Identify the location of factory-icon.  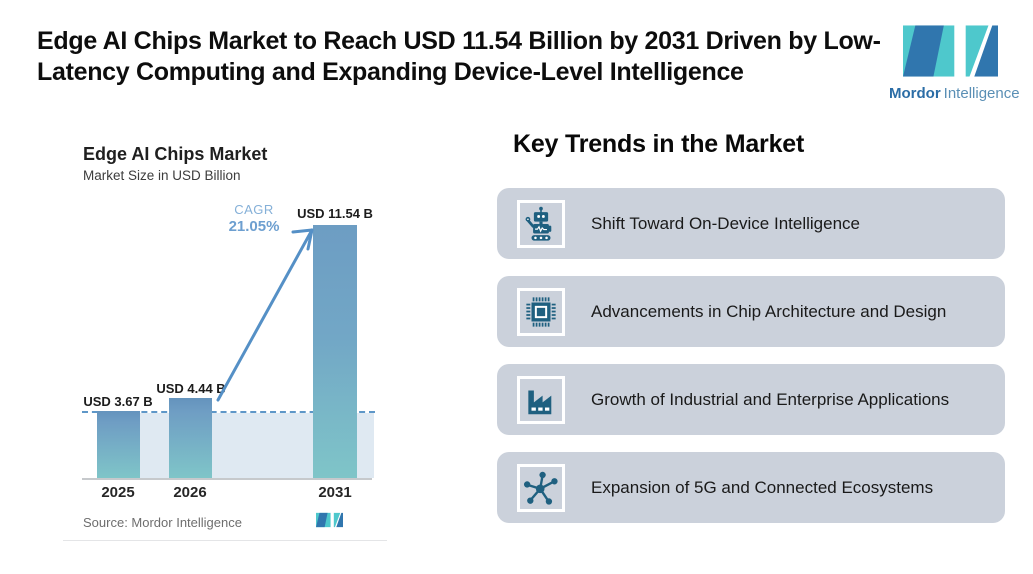
(540, 402).